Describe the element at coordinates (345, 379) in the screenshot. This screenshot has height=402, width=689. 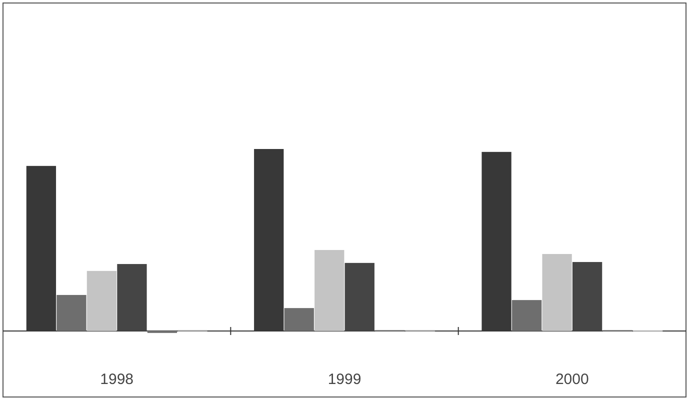
I see `x-tick-label: 1999` at that location.